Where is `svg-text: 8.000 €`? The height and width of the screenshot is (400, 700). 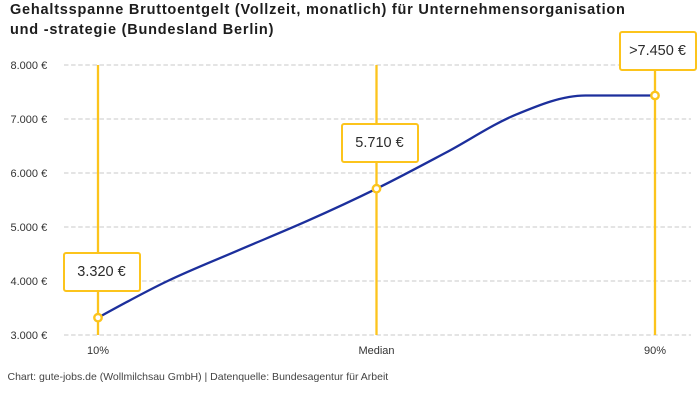 svg-text: 8.000 € is located at coordinates (29, 66).